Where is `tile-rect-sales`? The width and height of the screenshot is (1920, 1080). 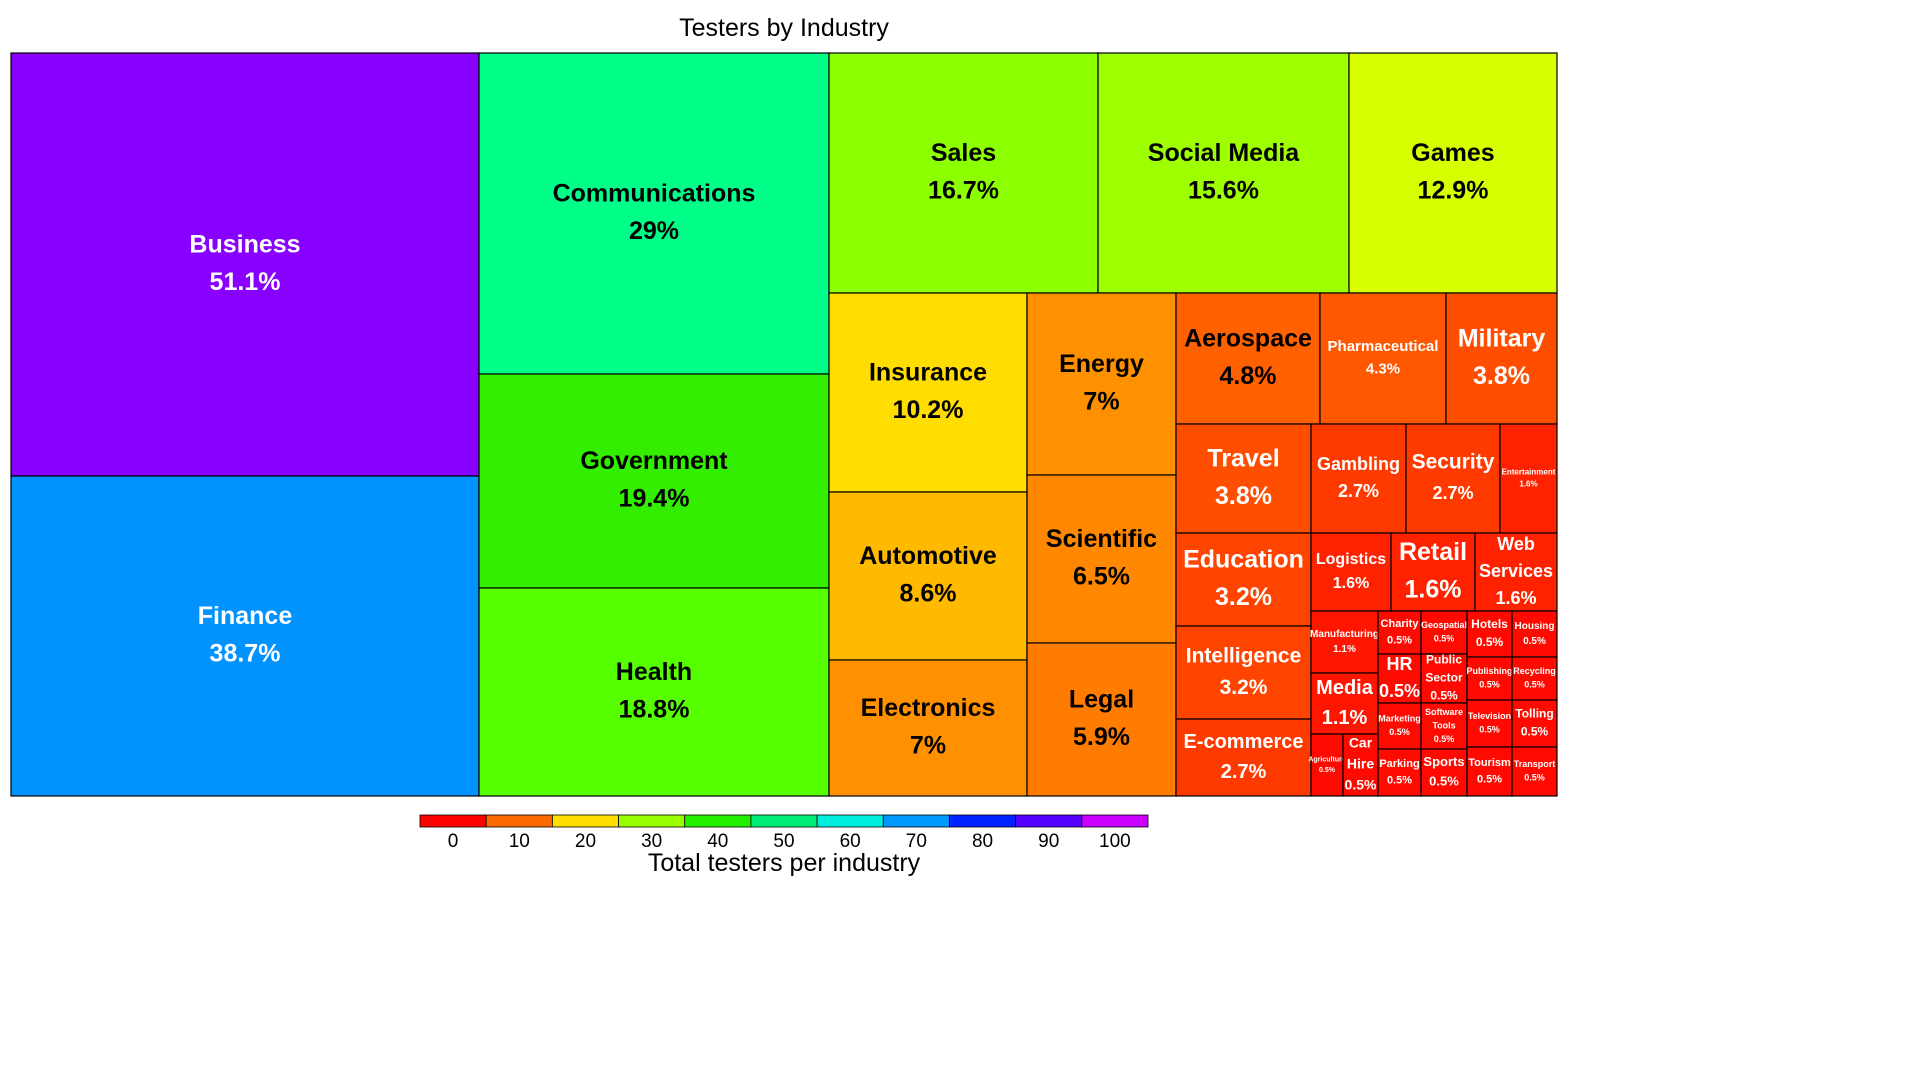 tile-rect-sales is located at coordinates (963, 173).